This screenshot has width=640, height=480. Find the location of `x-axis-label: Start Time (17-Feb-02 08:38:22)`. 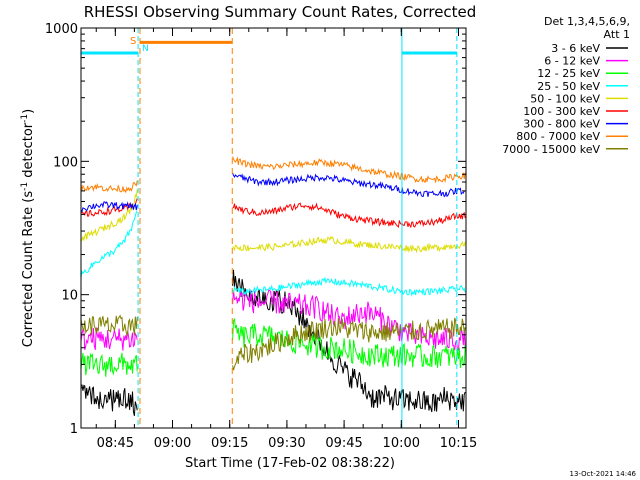

x-axis-label: Start Time (17-Feb-02 08:38:22) is located at coordinates (290, 463).